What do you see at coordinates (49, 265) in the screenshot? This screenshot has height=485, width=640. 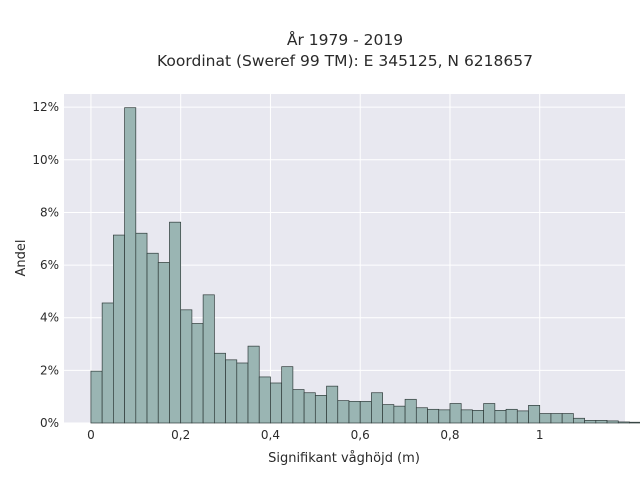 I see `y-tick-label: 6%` at bounding box center [49, 265].